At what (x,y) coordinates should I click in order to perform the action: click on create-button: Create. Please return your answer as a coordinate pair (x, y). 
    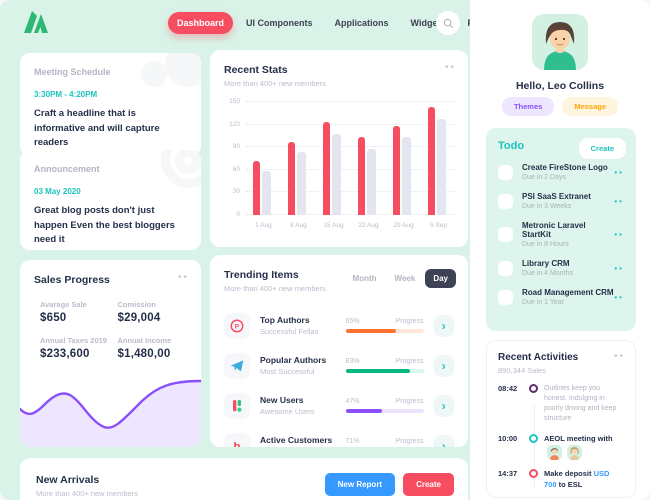
    Looking at the image, I should click on (428, 484).